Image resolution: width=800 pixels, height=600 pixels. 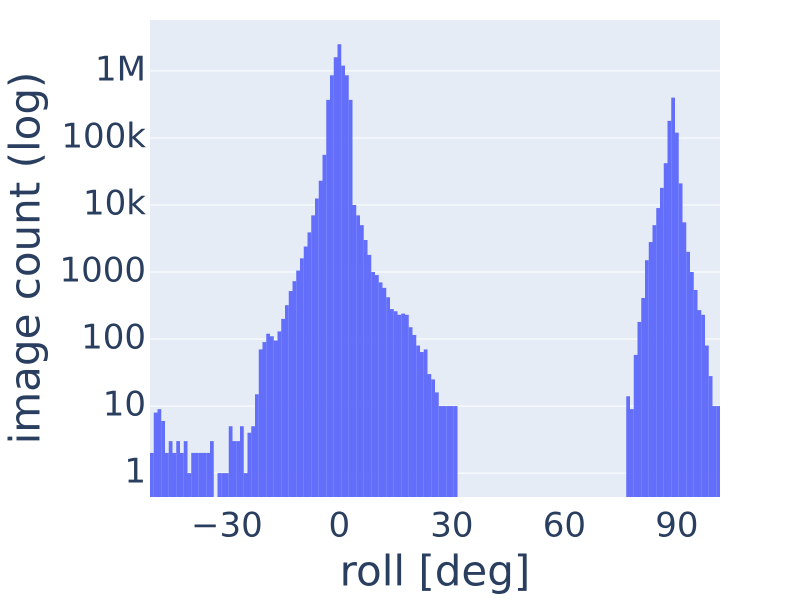 I want to click on y-tick-label: 100, so click(x=113, y=338).